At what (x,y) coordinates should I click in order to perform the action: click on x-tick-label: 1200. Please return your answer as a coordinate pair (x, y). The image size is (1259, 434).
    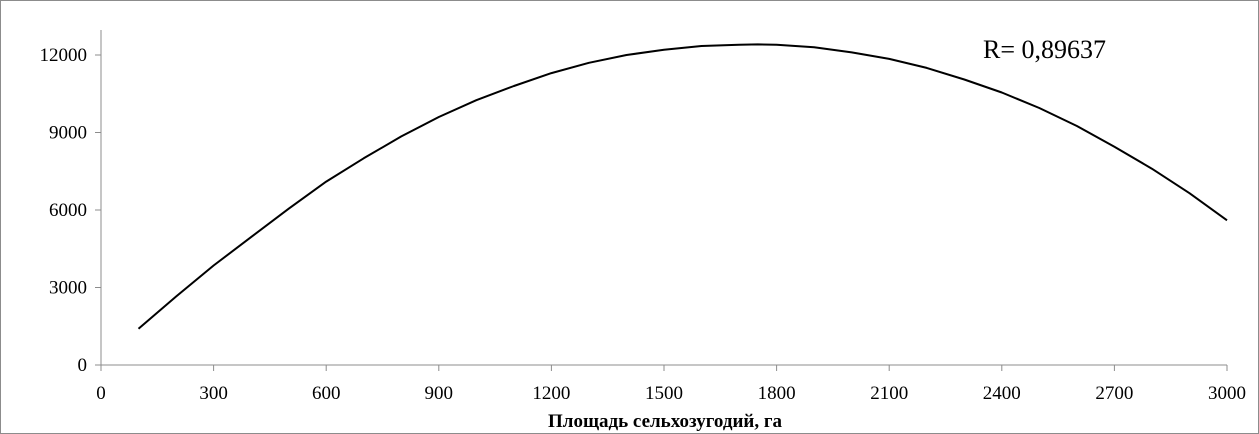
    Looking at the image, I should click on (551, 393).